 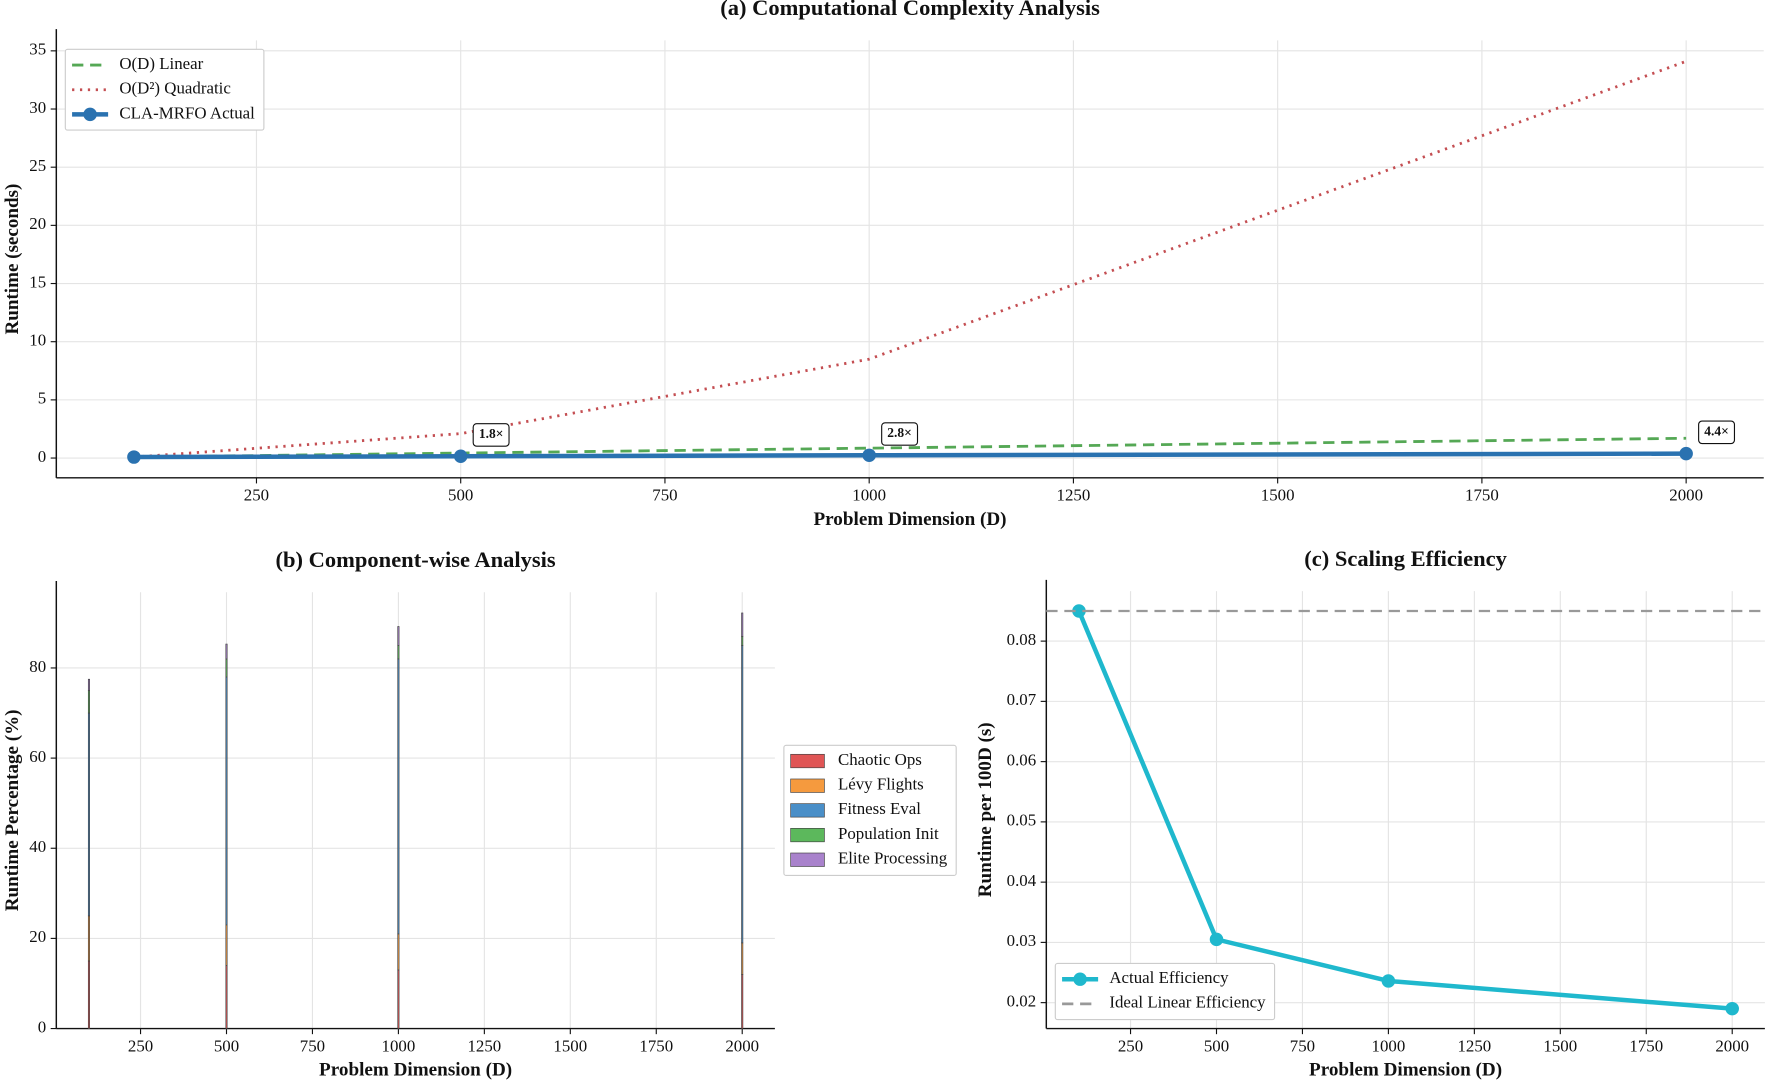 What do you see at coordinates (1022, 1001) in the screenshot?
I see `y-tick-label: 0.02` at bounding box center [1022, 1001].